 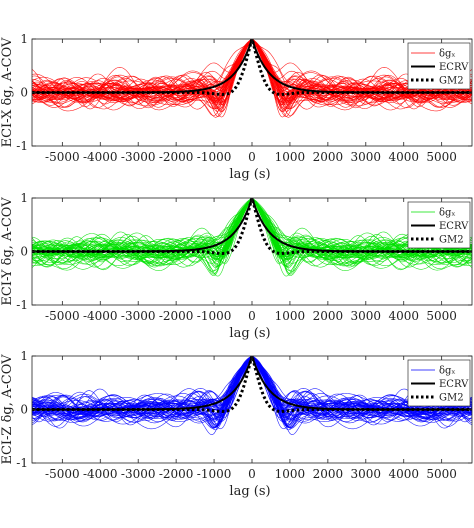 What do you see at coordinates (441, 157) in the screenshot?
I see `x-tick-label: 5000` at bounding box center [441, 157].